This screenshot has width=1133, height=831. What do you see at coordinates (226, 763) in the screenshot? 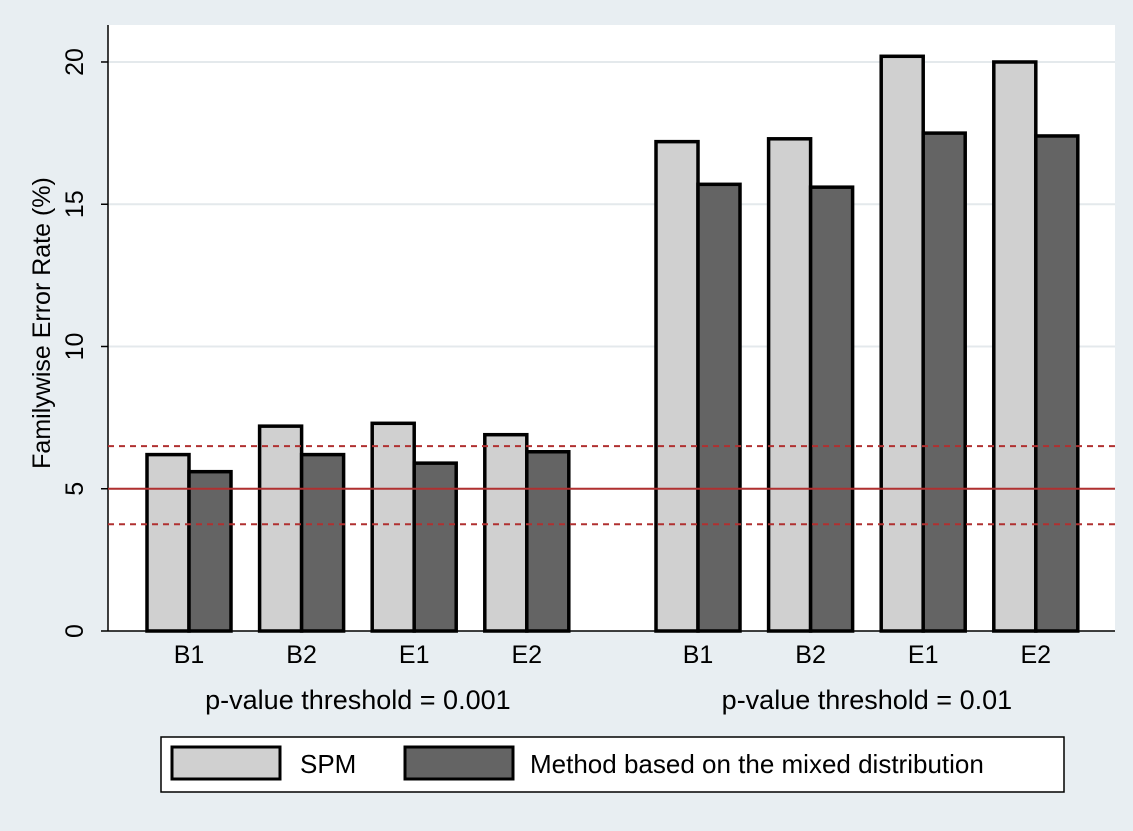
I see `legend-swatch-spm` at bounding box center [226, 763].